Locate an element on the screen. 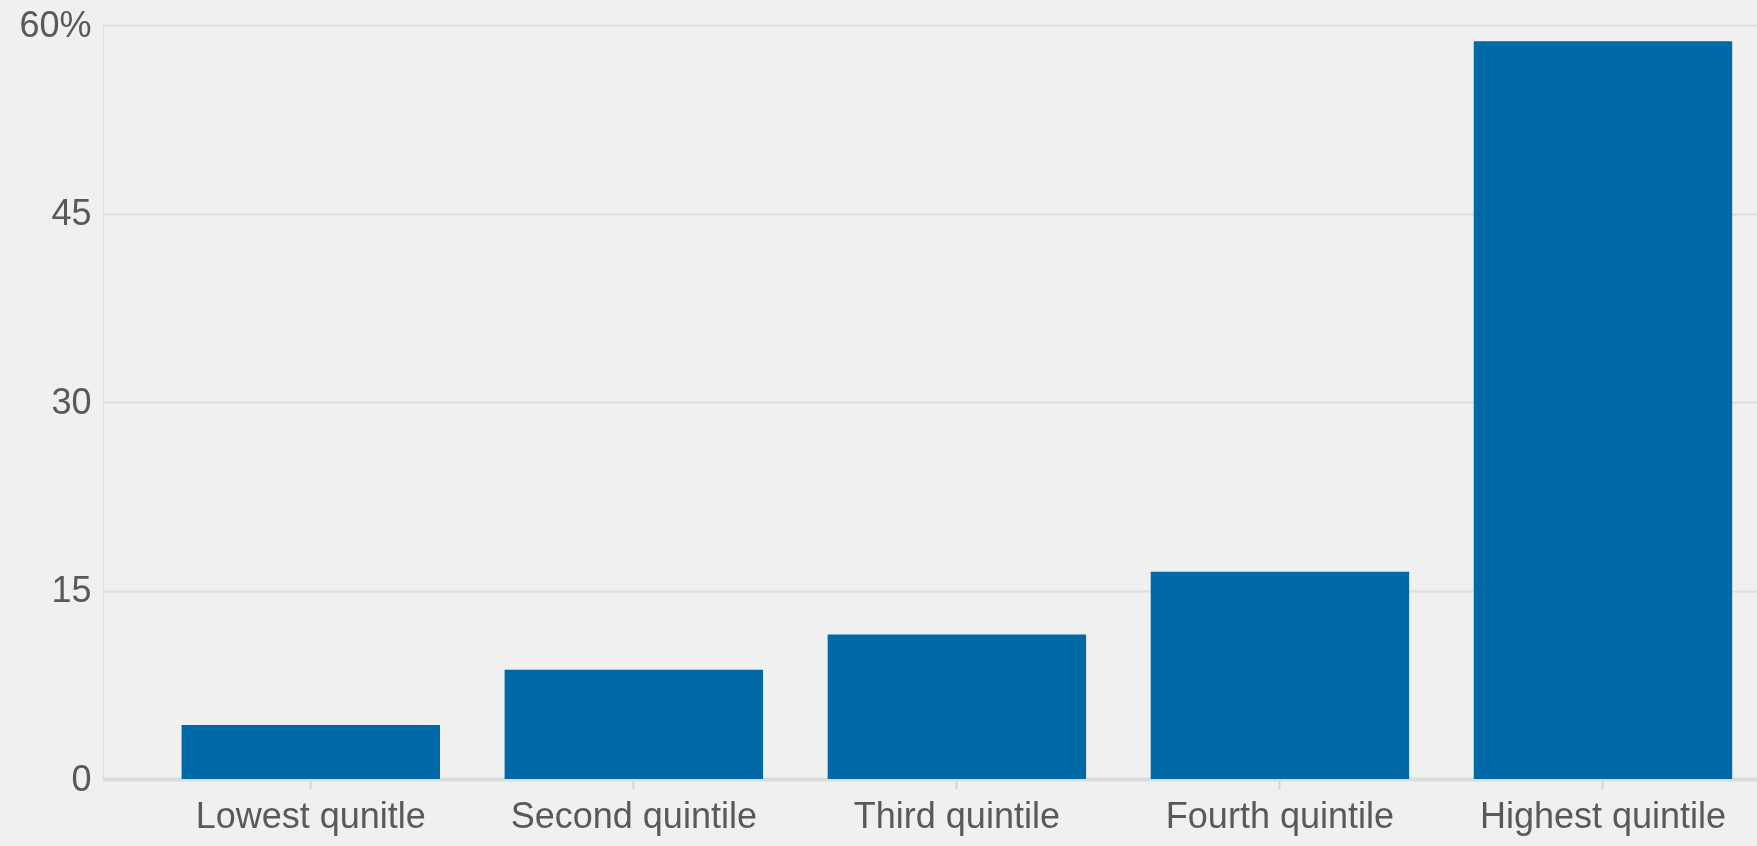 The image size is (1757, 846). y-tick-label: 45 is located at coordinates (71, 212).